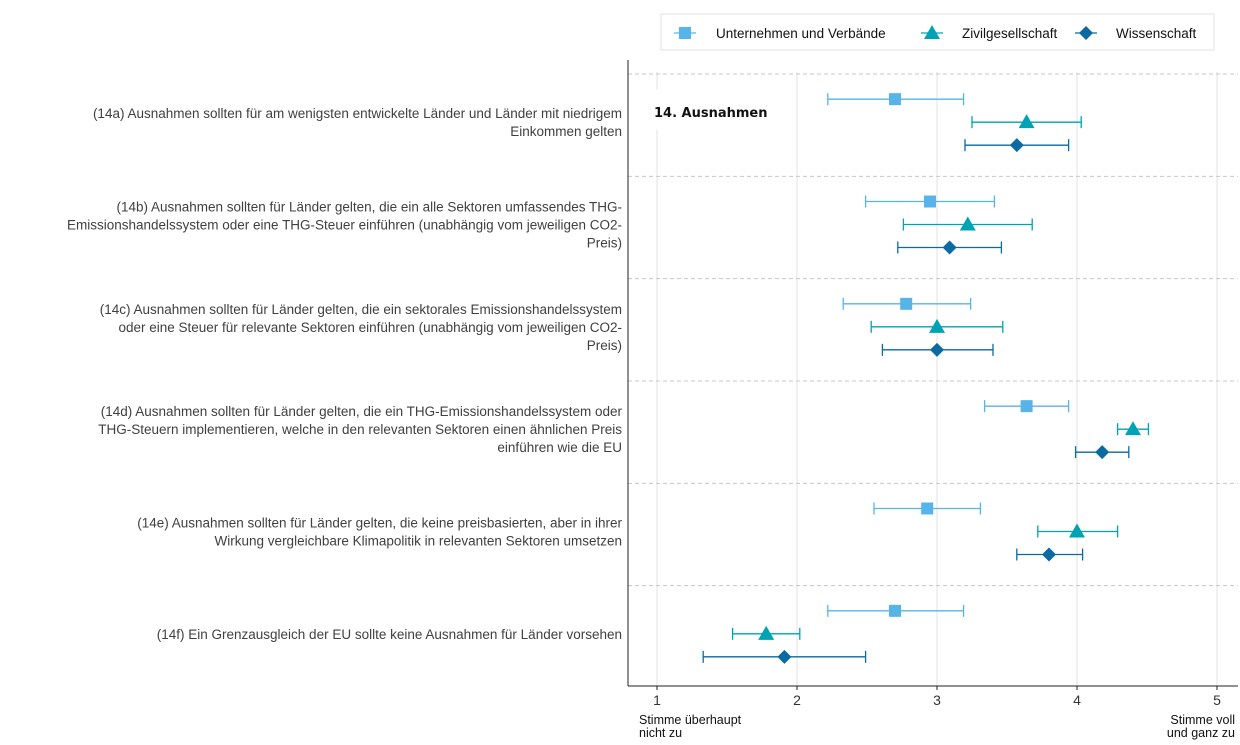  I want to click on legend-box, so click(937, 32).